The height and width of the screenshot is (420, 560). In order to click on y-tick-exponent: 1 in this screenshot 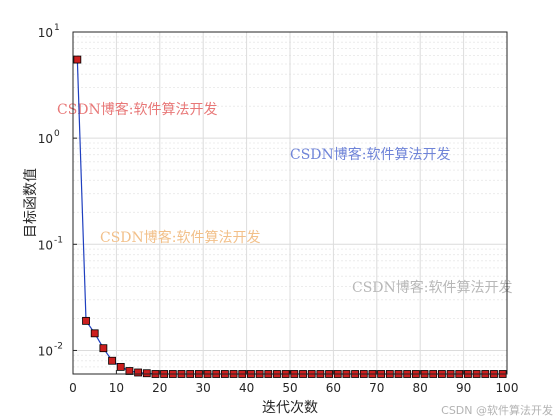, I will do `click(57, 28)`.